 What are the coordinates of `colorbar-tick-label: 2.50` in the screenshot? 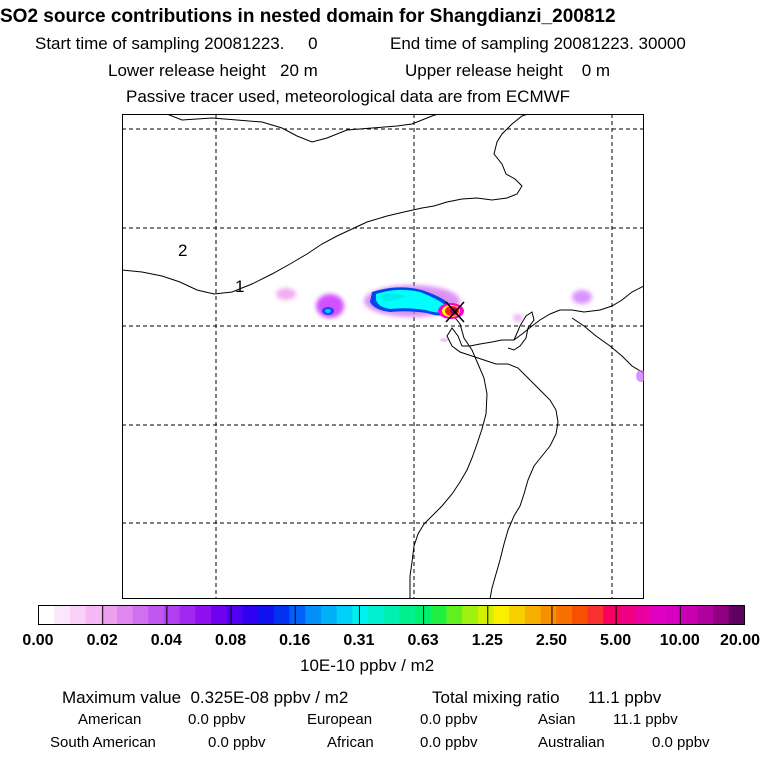 It's located at (551, 640).